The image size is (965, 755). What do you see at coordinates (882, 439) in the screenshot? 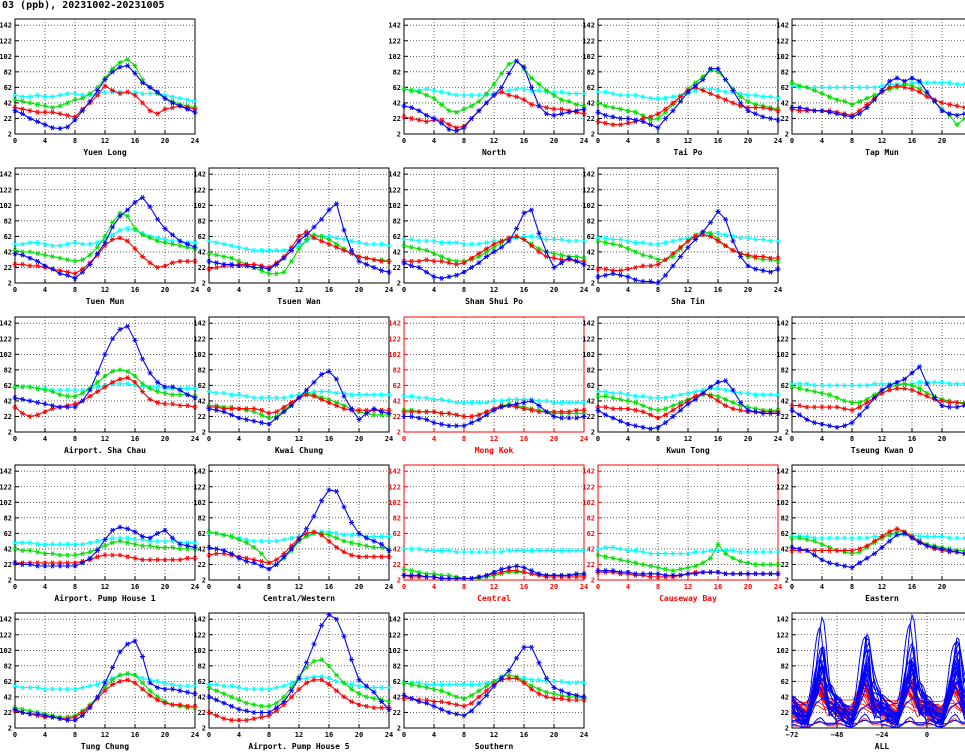
I see `x-tick-label: 12` at bounding box center [882, 439].